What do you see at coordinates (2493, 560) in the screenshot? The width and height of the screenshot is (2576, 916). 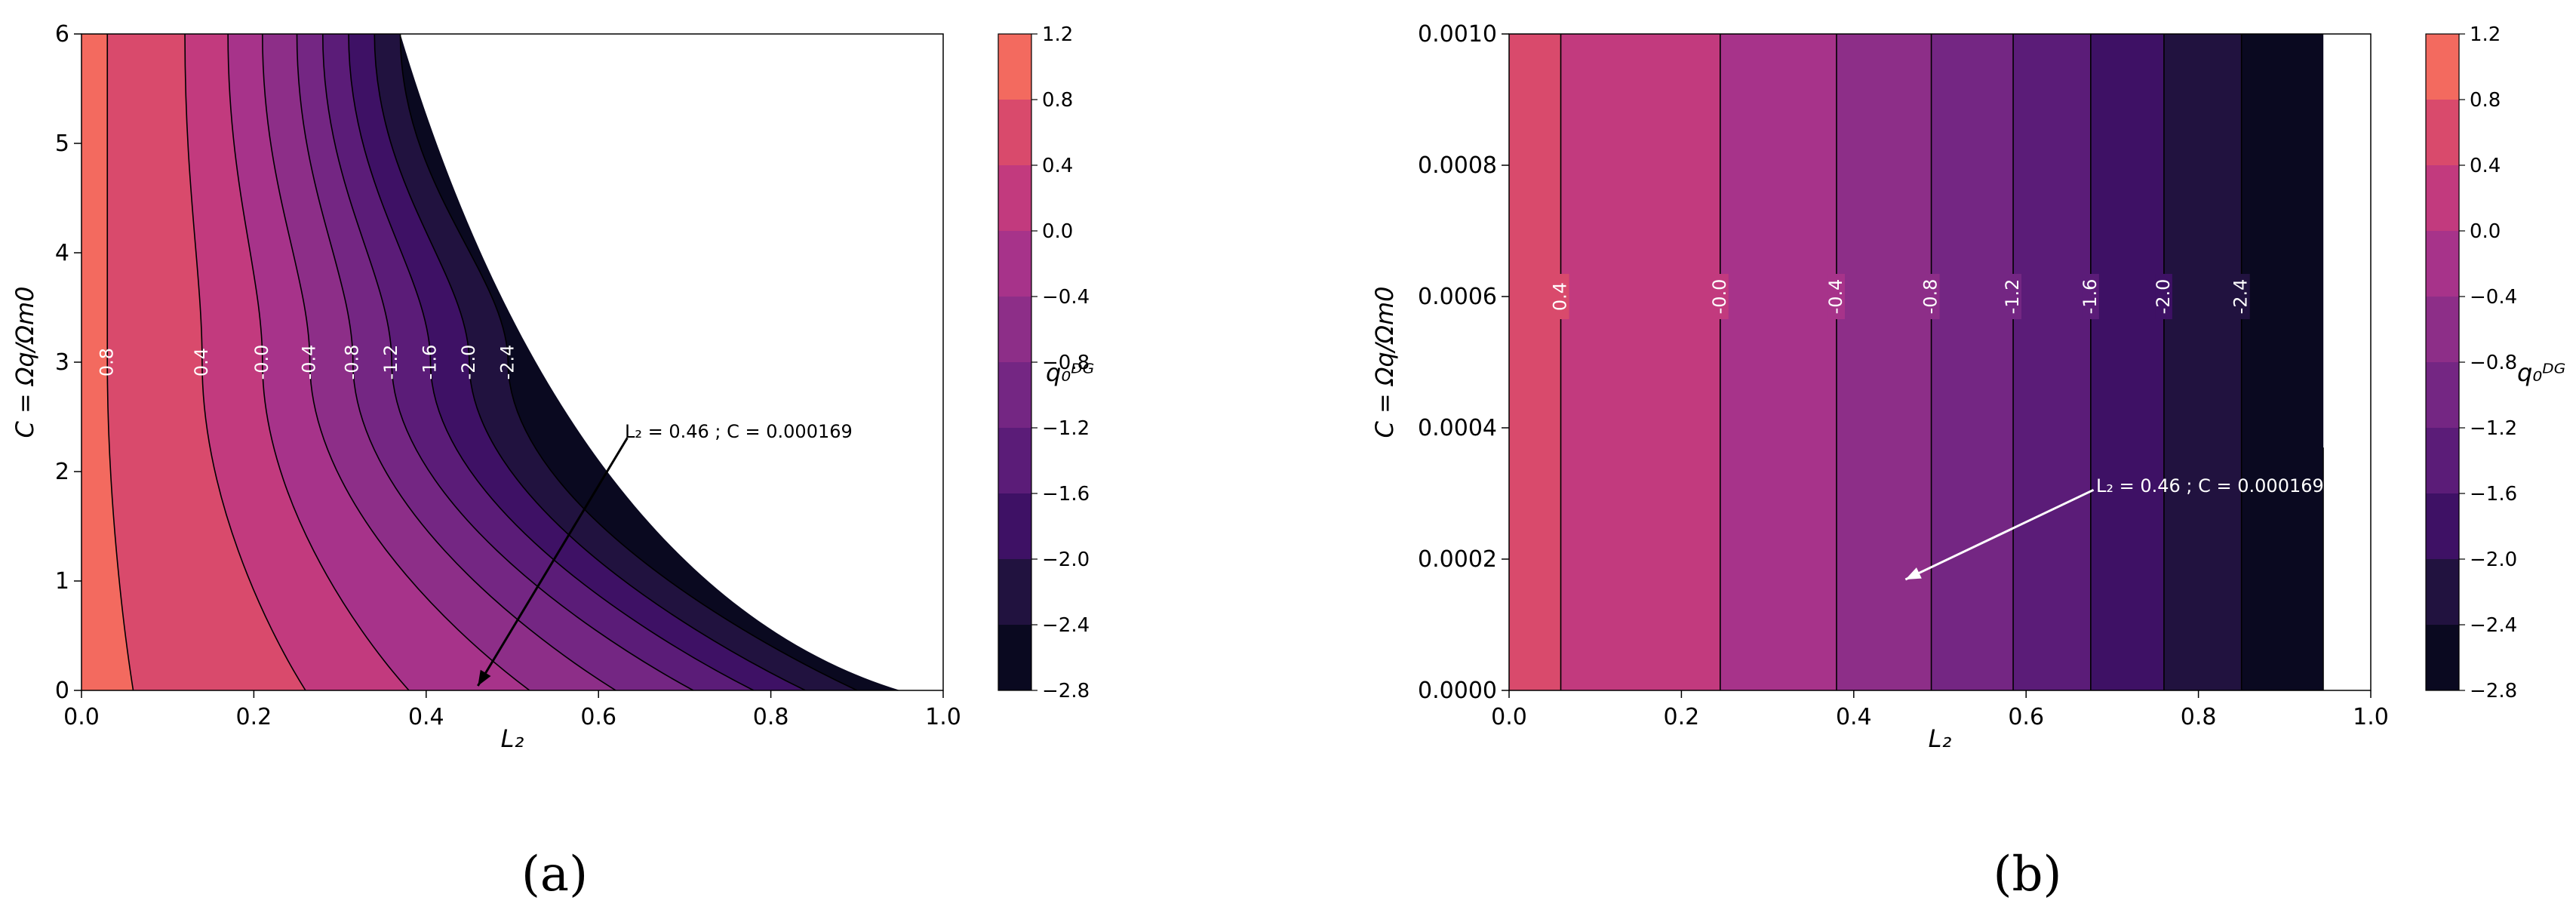 I see `colorbar-b-tick-label: −2.0` at bounding box center [2493, 560].